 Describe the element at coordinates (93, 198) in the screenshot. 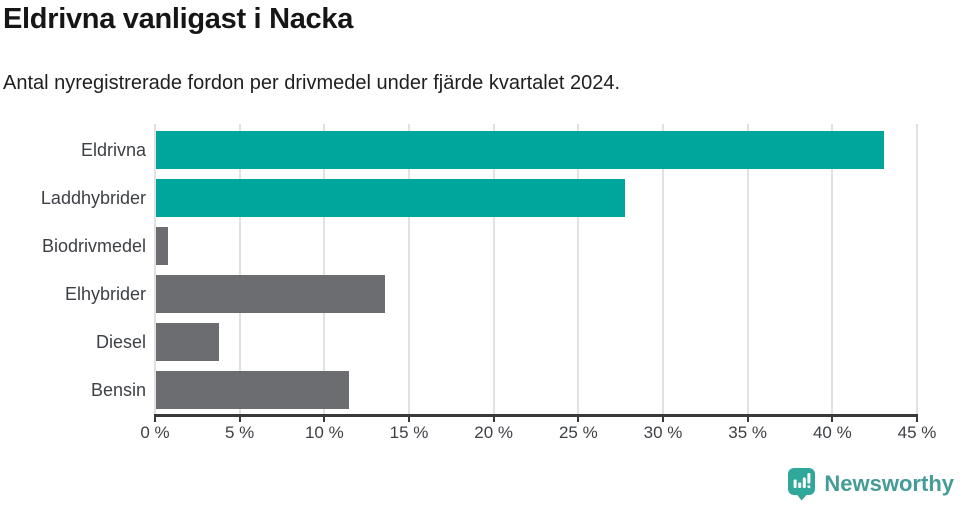

I see `category-label-laddhybrider: Laddhybrider` at that location.